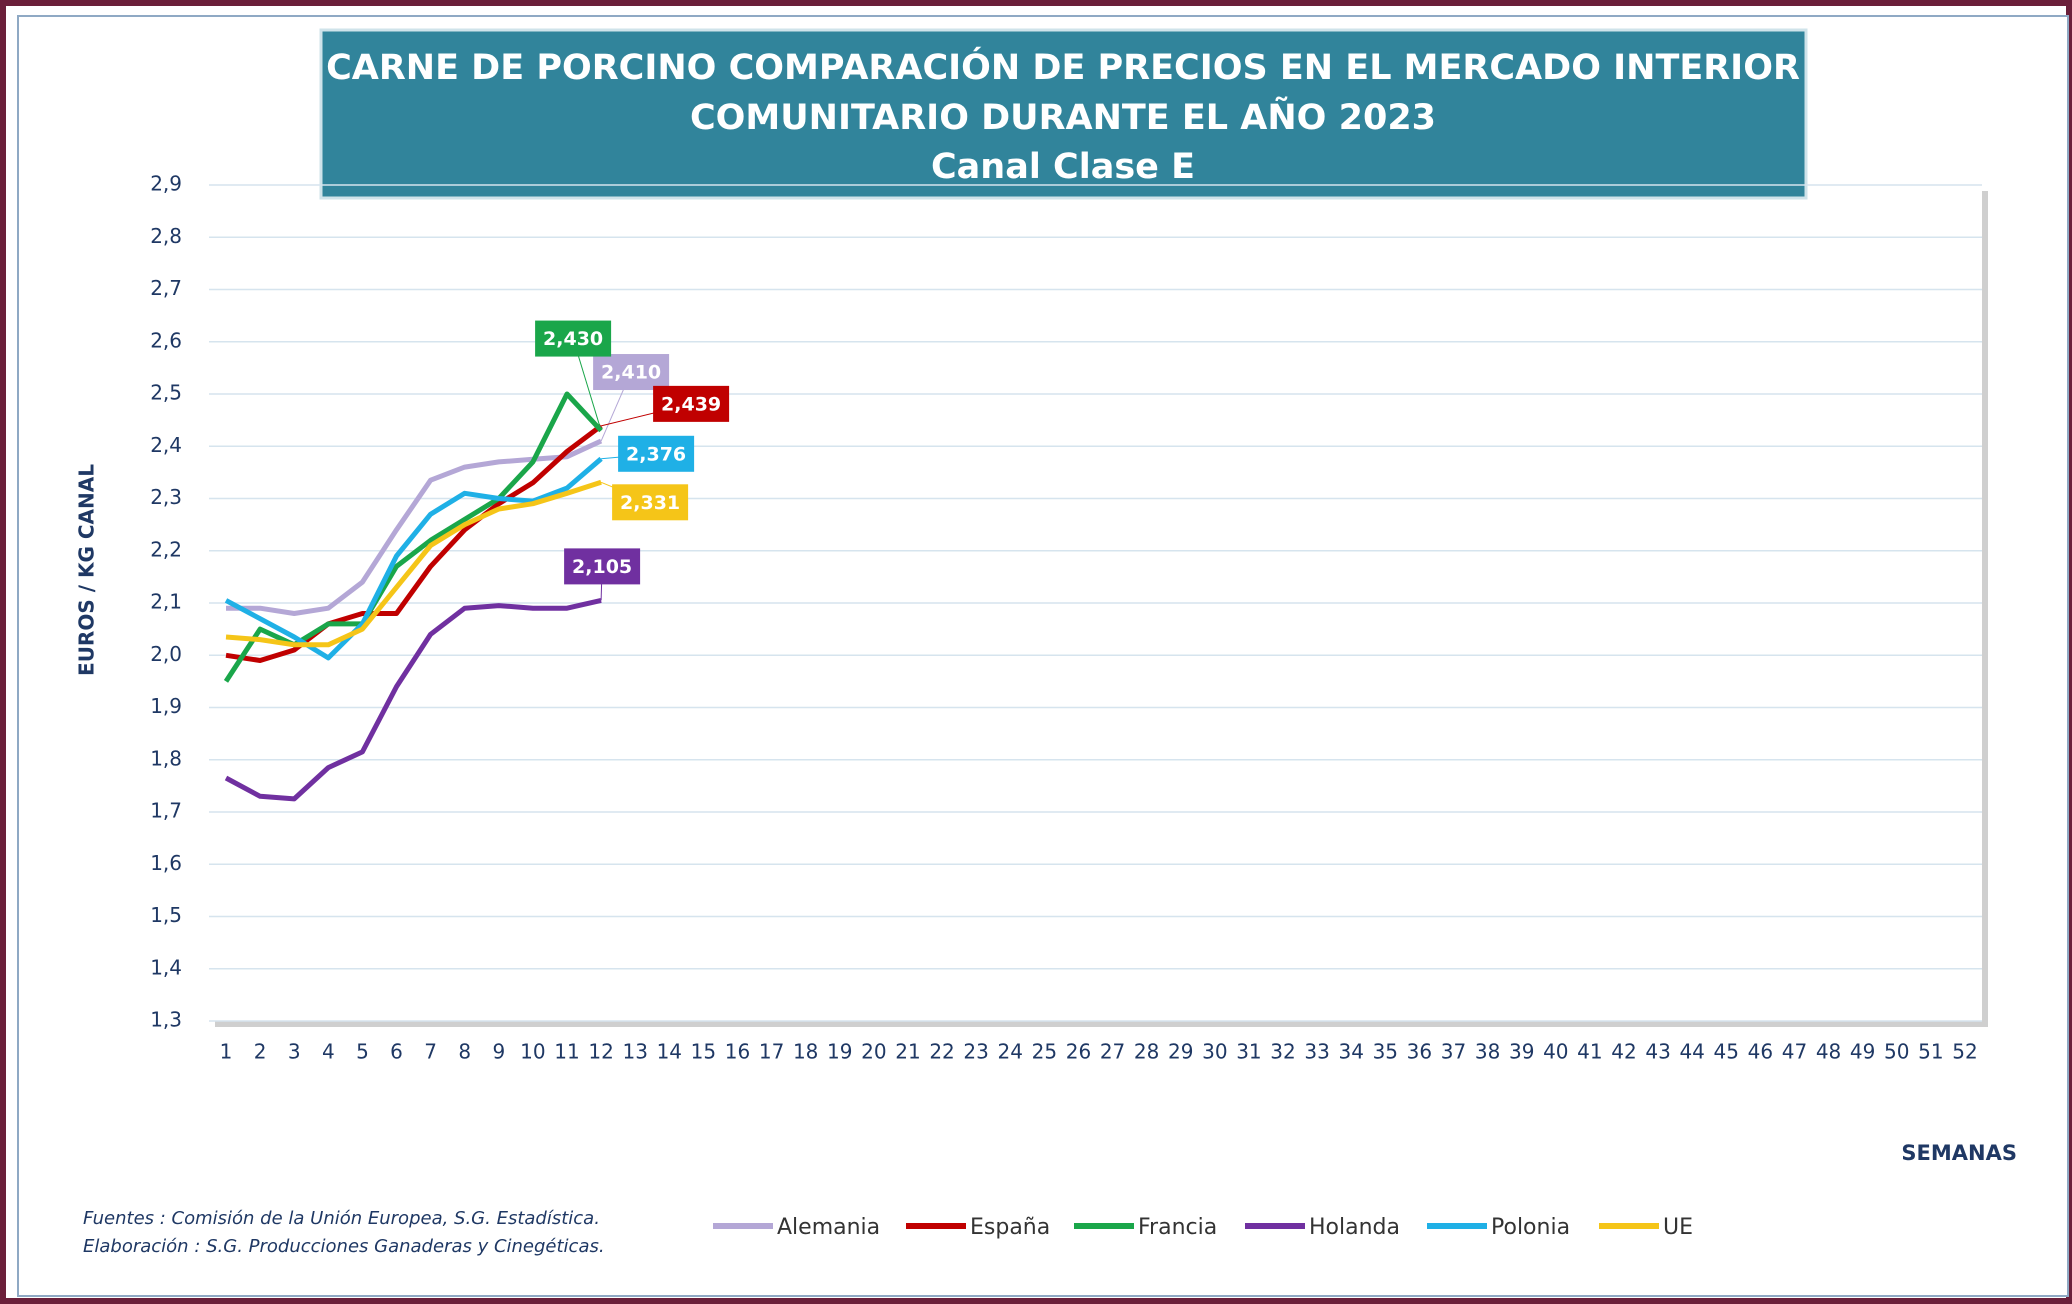 This screenshot has width=2072, height=1304. I want to click on x-tick-label: 23, so click(975, 1052).